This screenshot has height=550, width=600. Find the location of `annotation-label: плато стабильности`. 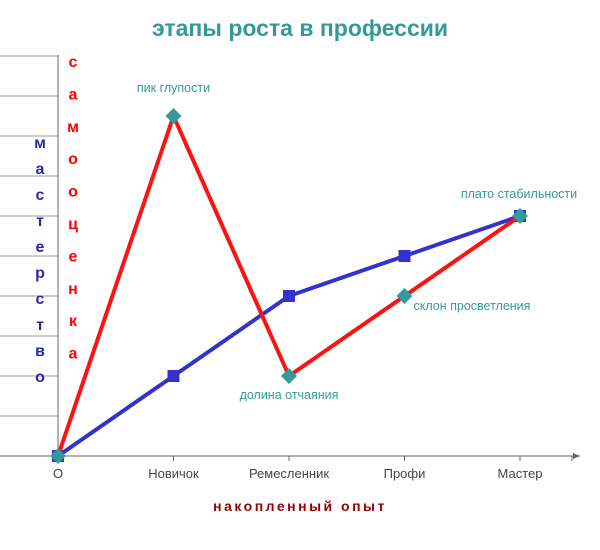

annotation-label: плато стабильности is located at coordinates (519, 194).